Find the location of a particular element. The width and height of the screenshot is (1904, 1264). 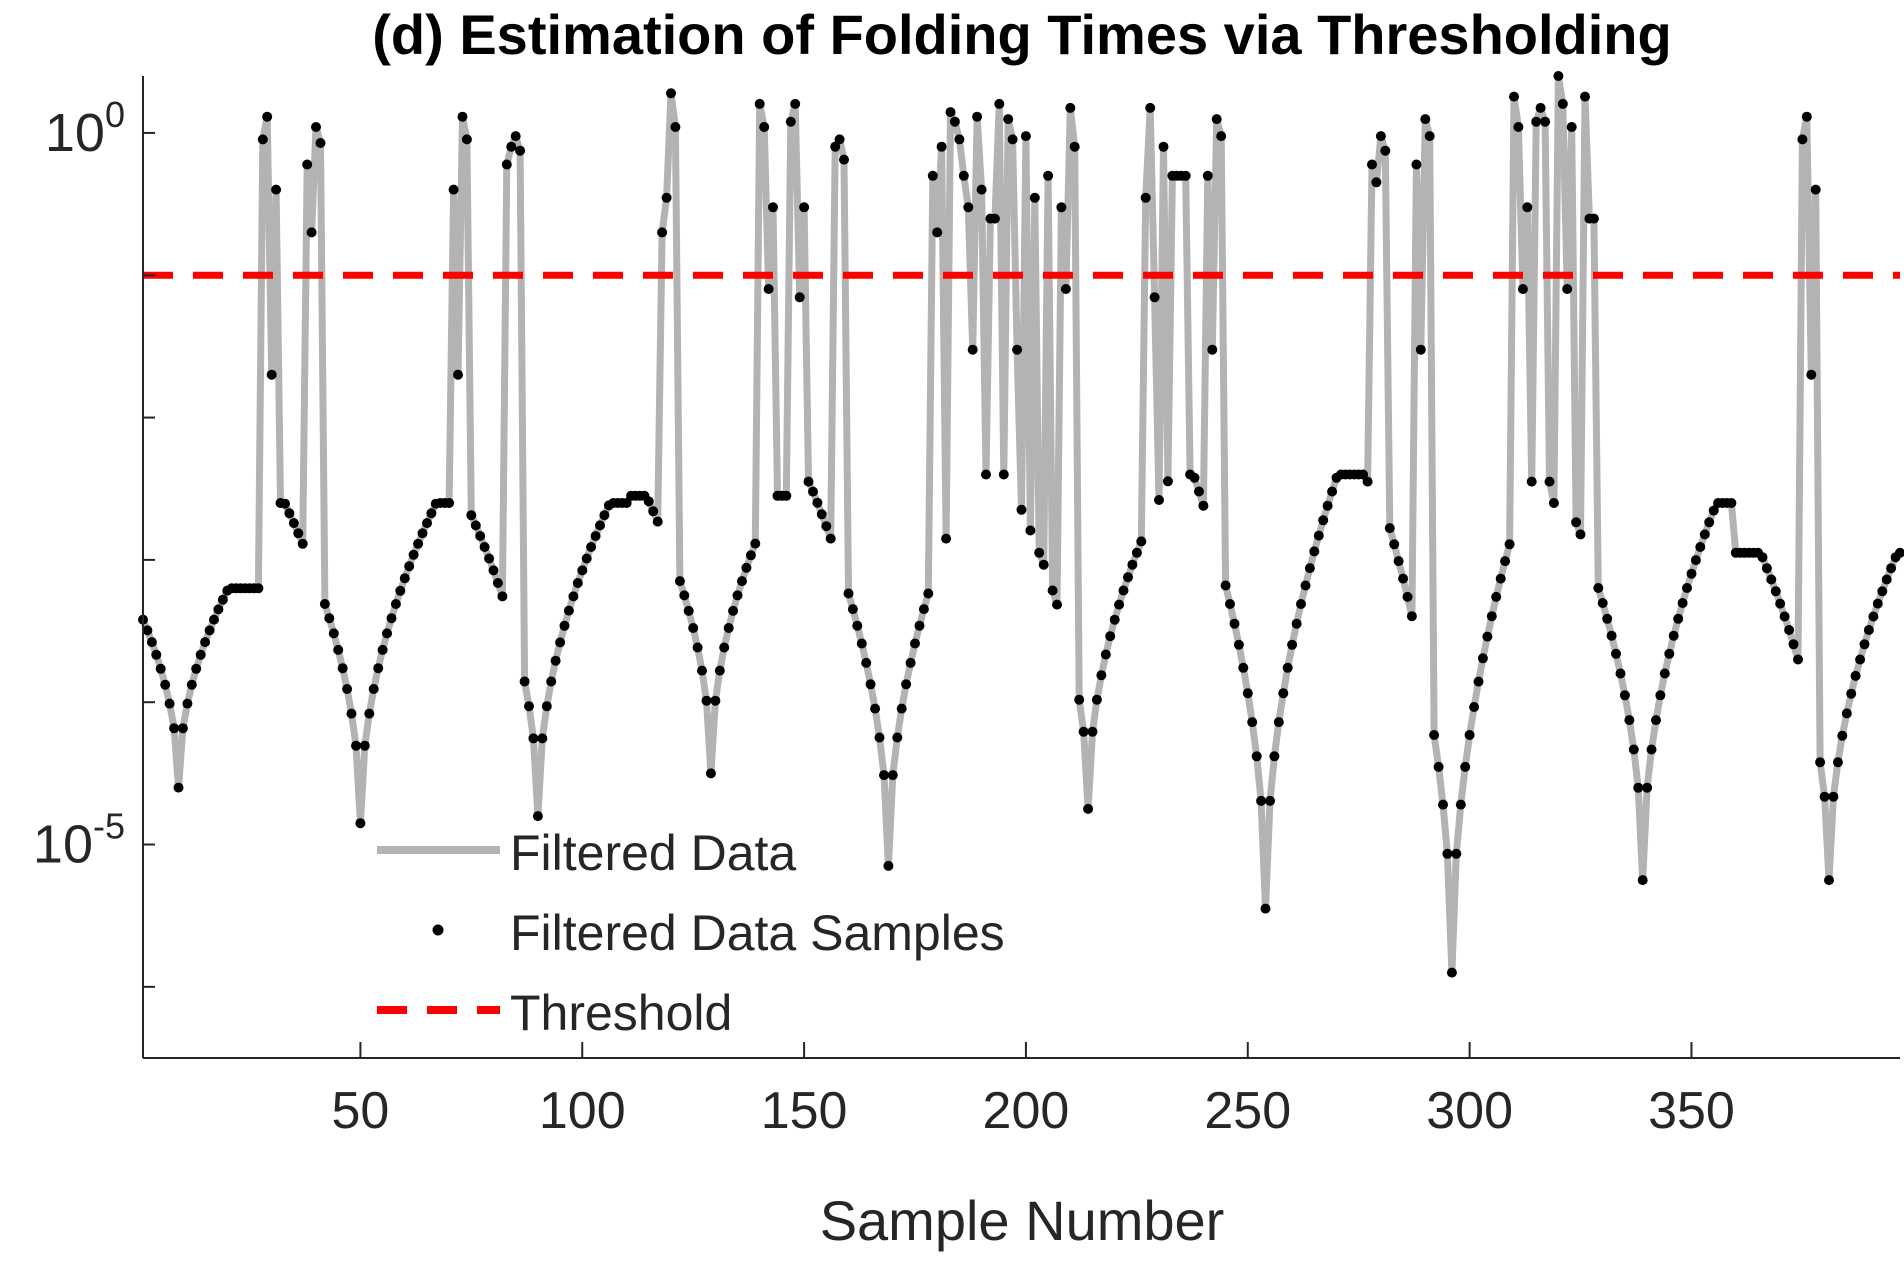

x-axis-label: Sample Number is located at coordinates (1022, 1220).